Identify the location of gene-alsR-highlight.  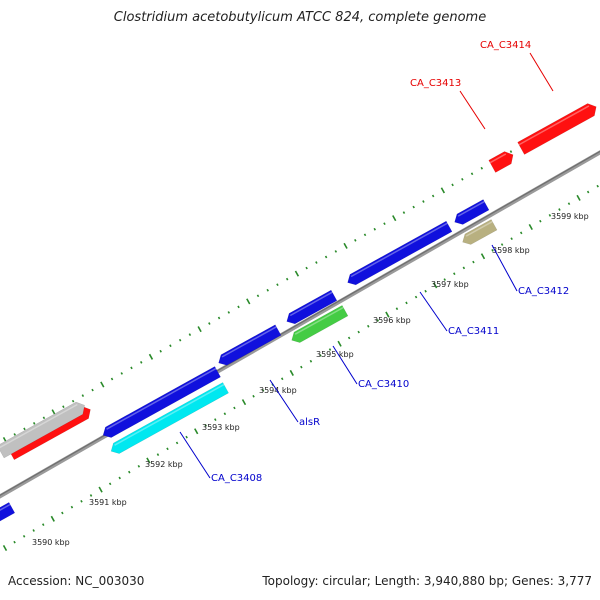
(249, 342).